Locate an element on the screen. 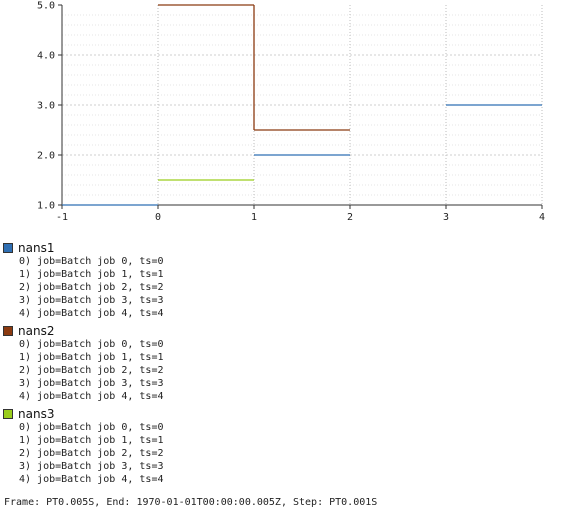 The image size is (566, 511). series-nans2 is located at coordinates (254, 67).